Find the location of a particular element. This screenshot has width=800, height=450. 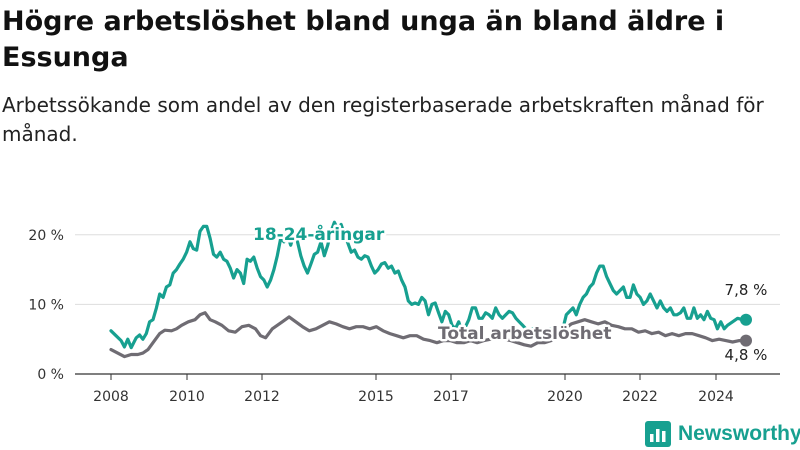

x-tick-label: 2017 is located at coordinates (451, 397).